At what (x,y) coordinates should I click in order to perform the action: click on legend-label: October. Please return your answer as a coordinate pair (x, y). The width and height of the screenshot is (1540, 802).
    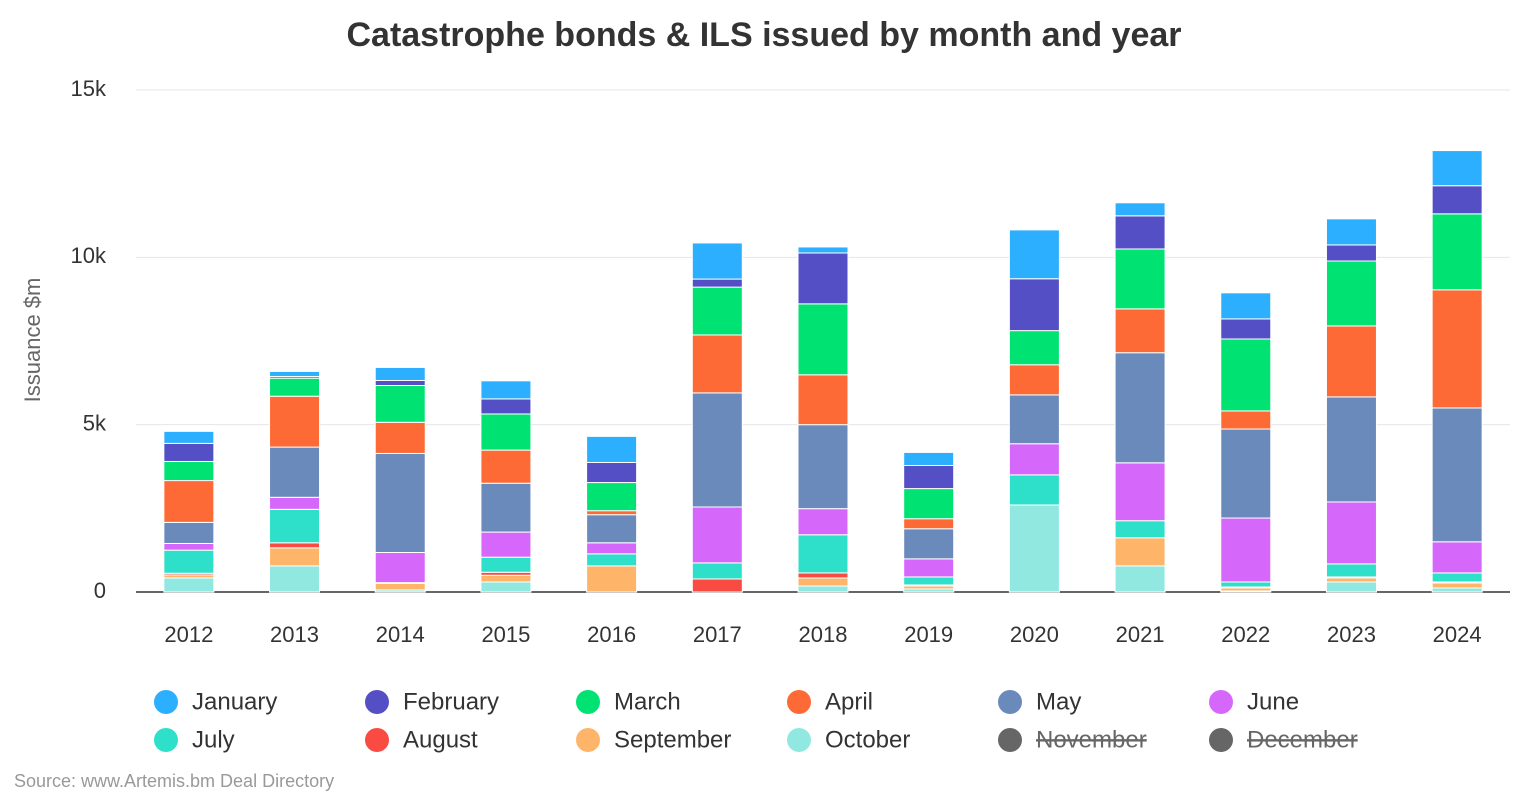
    Looking at the image, I should click on (867, 739).